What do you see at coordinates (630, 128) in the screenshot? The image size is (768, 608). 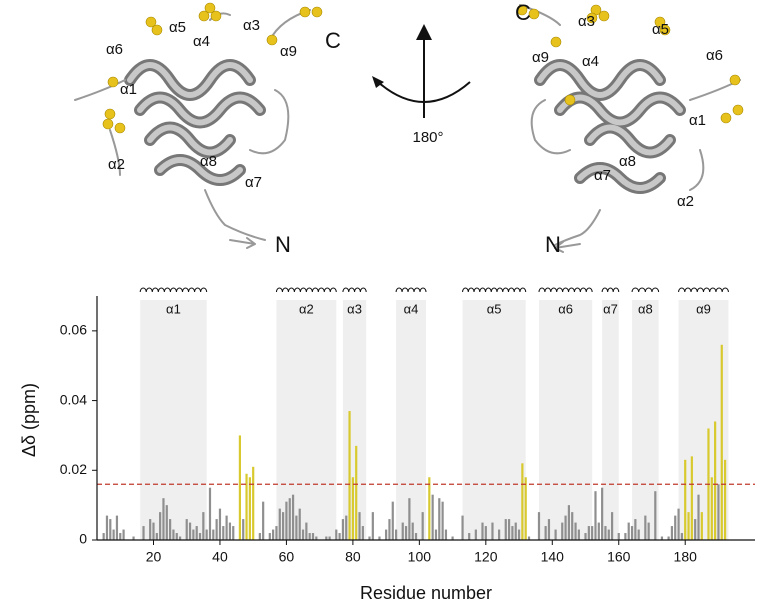 I see `structure-right` at bounding box center [630, 128].